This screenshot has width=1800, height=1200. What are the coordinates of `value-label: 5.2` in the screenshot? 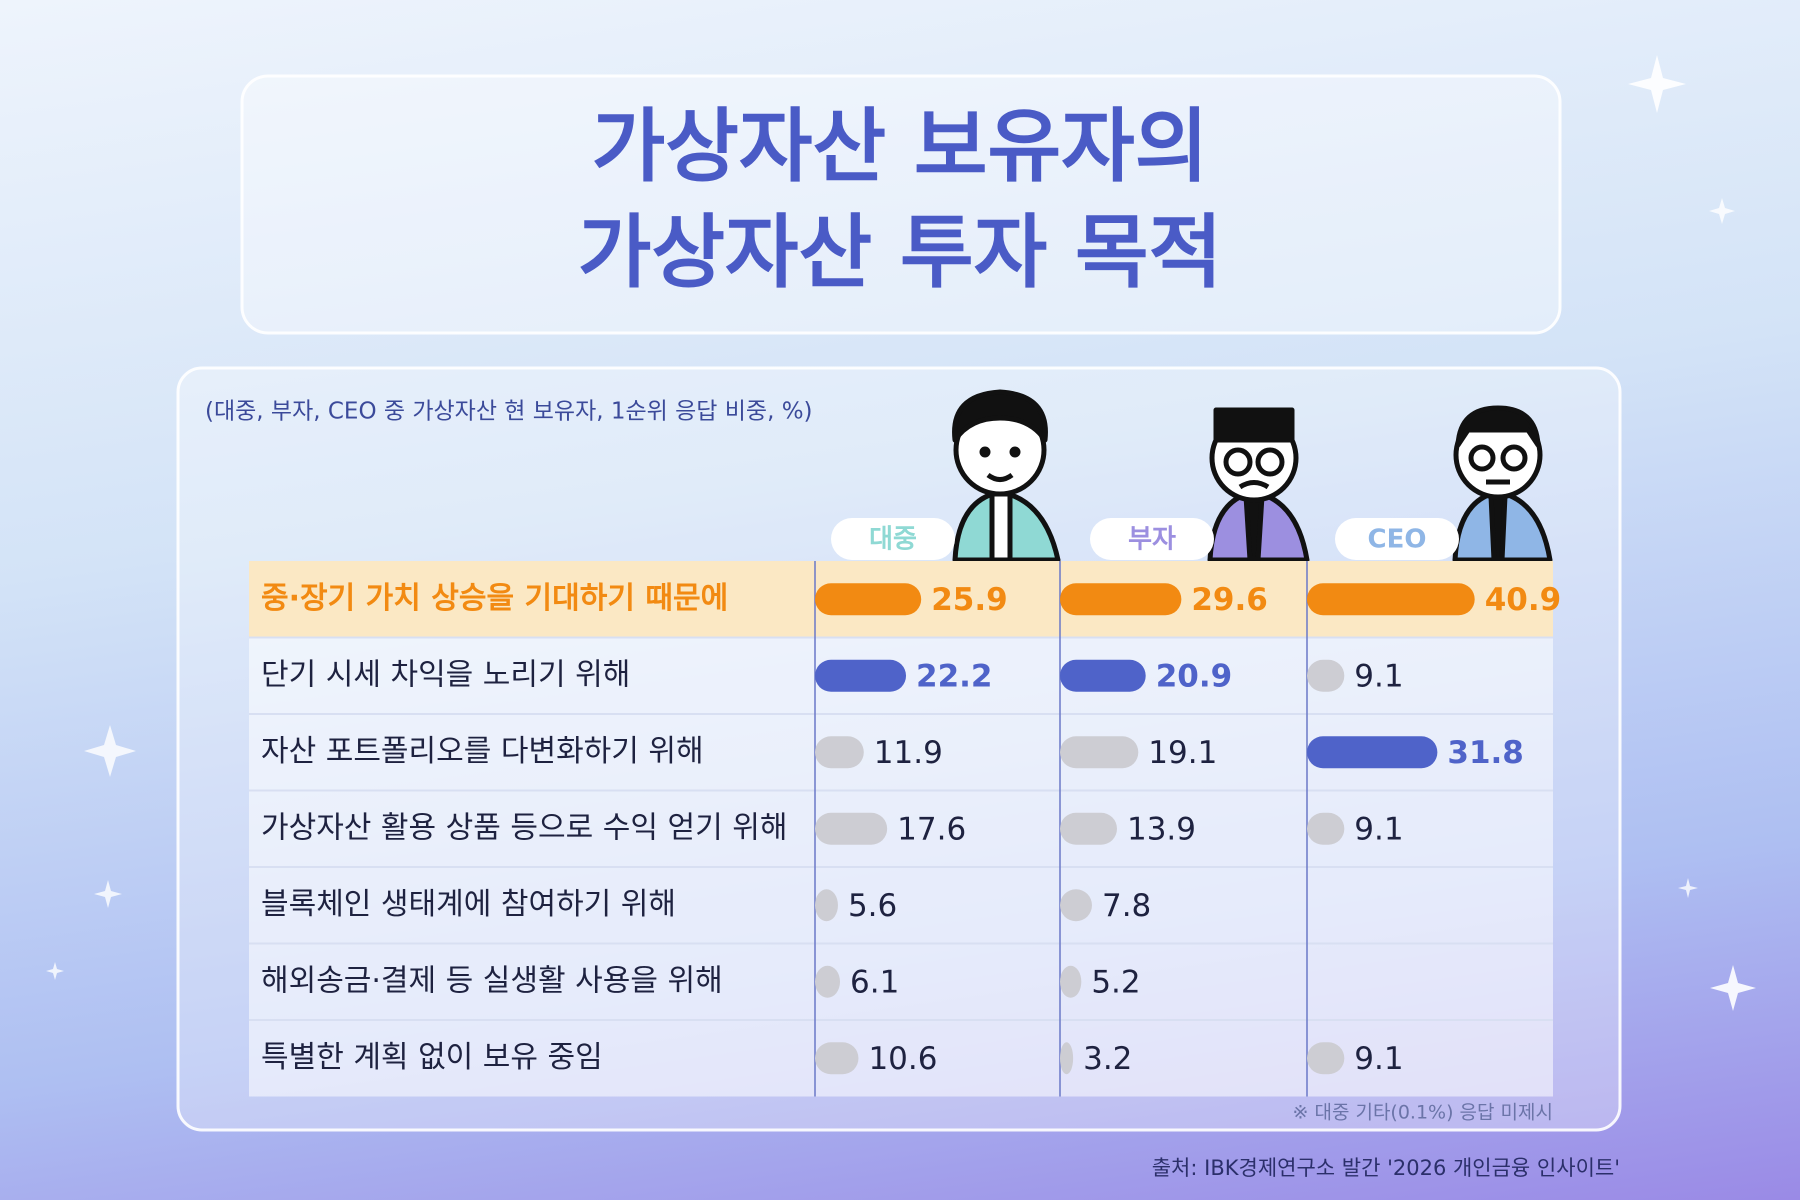 It's located at (1115, 982).